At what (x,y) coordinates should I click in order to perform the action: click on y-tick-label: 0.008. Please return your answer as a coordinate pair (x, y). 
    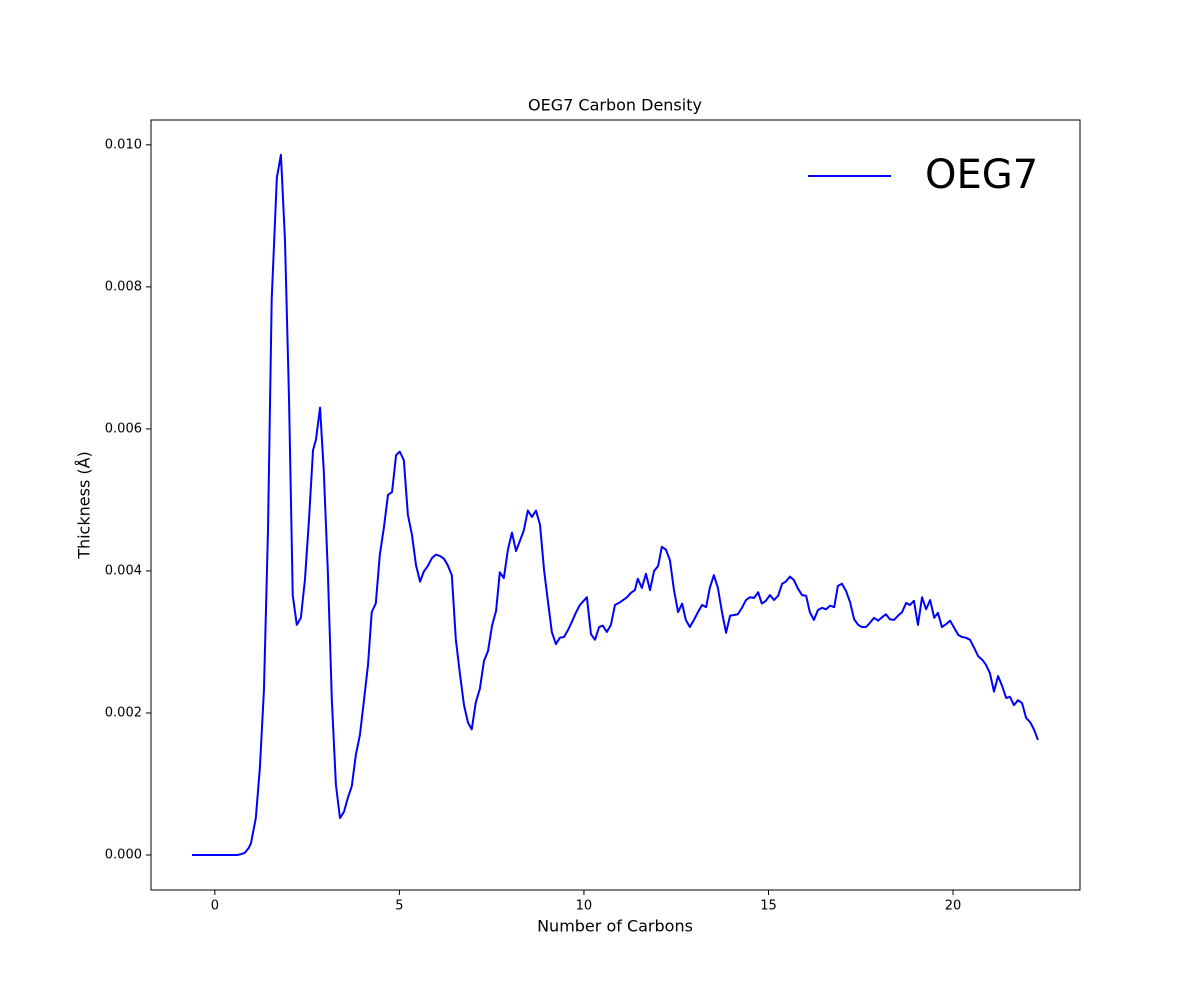
    Looking at the image, I should click on (123, 286).